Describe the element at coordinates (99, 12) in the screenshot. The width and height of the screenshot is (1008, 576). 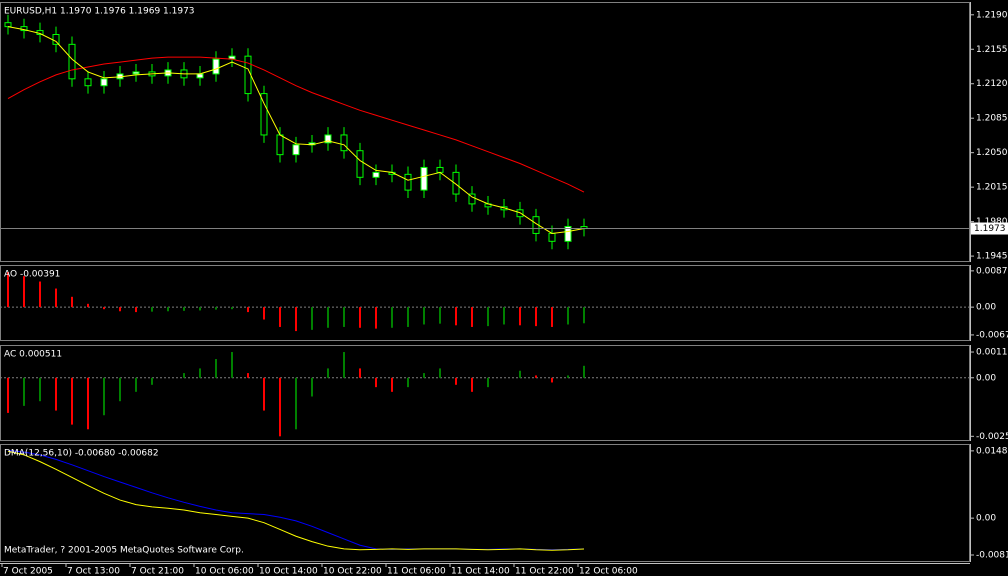
I see `panel-title: EURUSD,H1 1.1970 1.1976 1.1969 1.1973` at that location.